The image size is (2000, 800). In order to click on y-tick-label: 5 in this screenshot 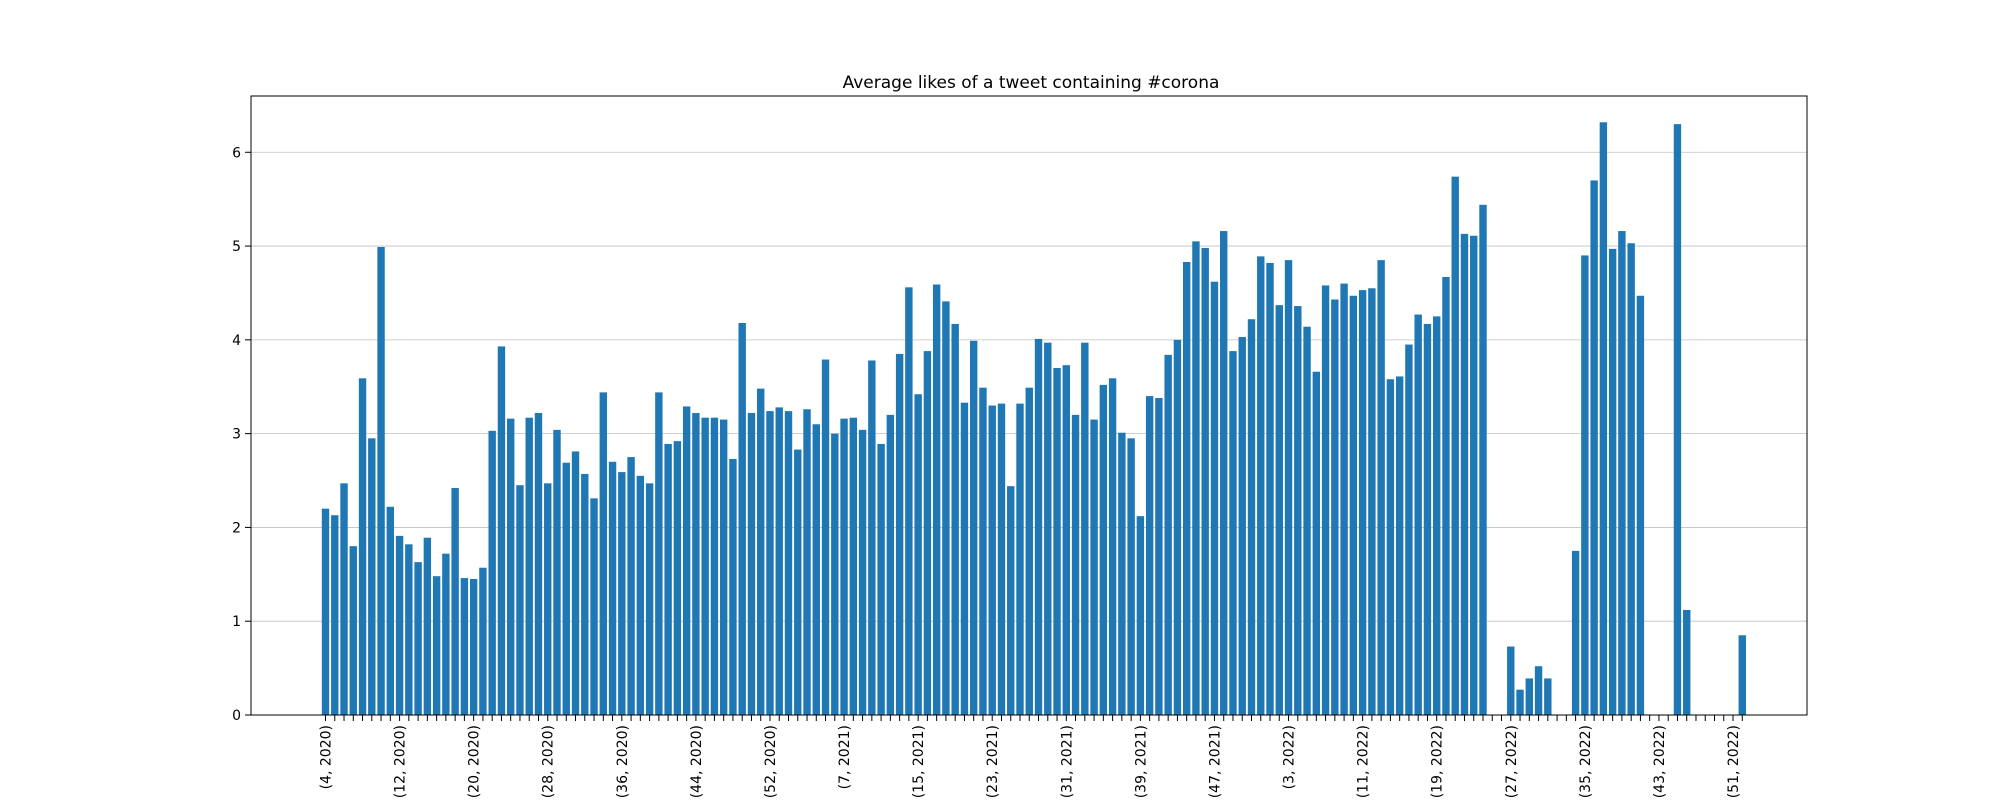, I will do `click(236, 247)`.